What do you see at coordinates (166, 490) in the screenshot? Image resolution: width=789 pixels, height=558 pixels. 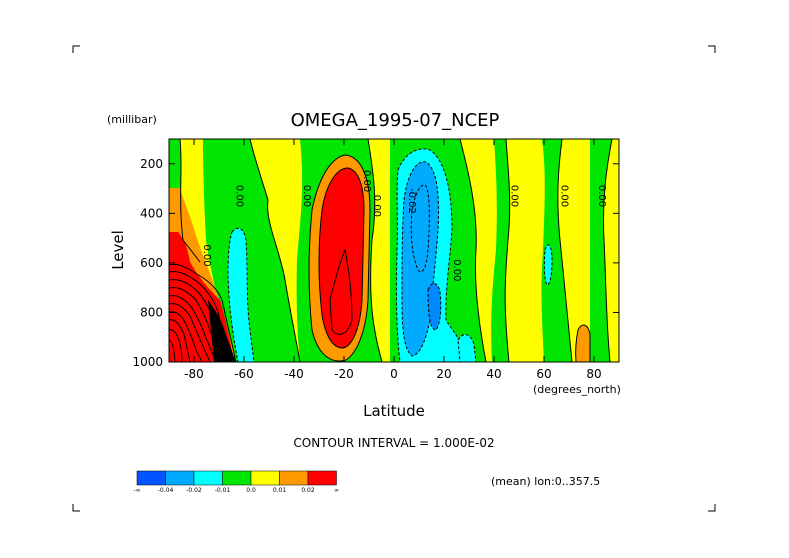 I see `colorbar-label: -0.04` at bounding box center [166, 490].